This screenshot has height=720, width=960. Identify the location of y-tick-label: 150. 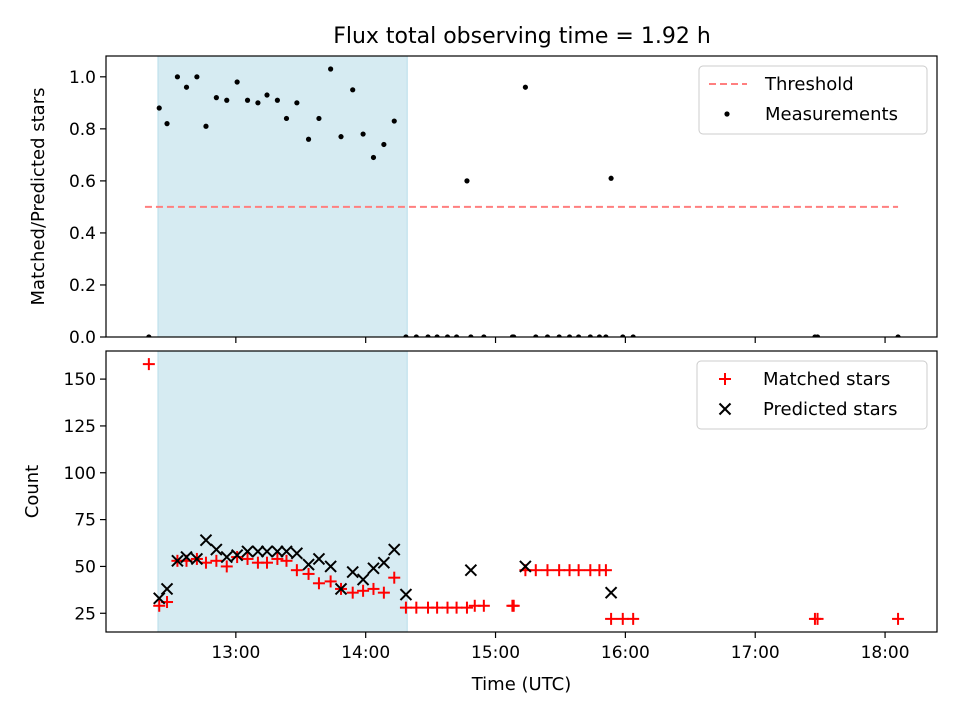
(80, 380).